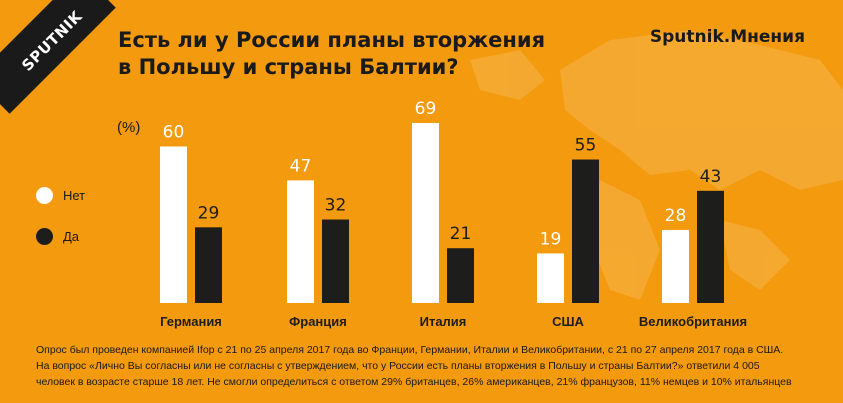 The image size is (843, 403). What do you see at coordinates (174, 132) in the screenshot?
I see `value-label-no-0: 60` at bounding box center [174, 132].